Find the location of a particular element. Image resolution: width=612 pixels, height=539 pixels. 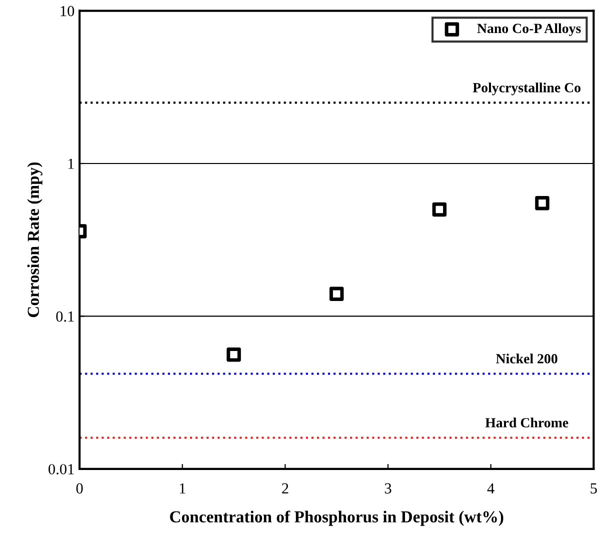

ref-line-label: Polycrystalline Co is located at coordinates (526, 89).